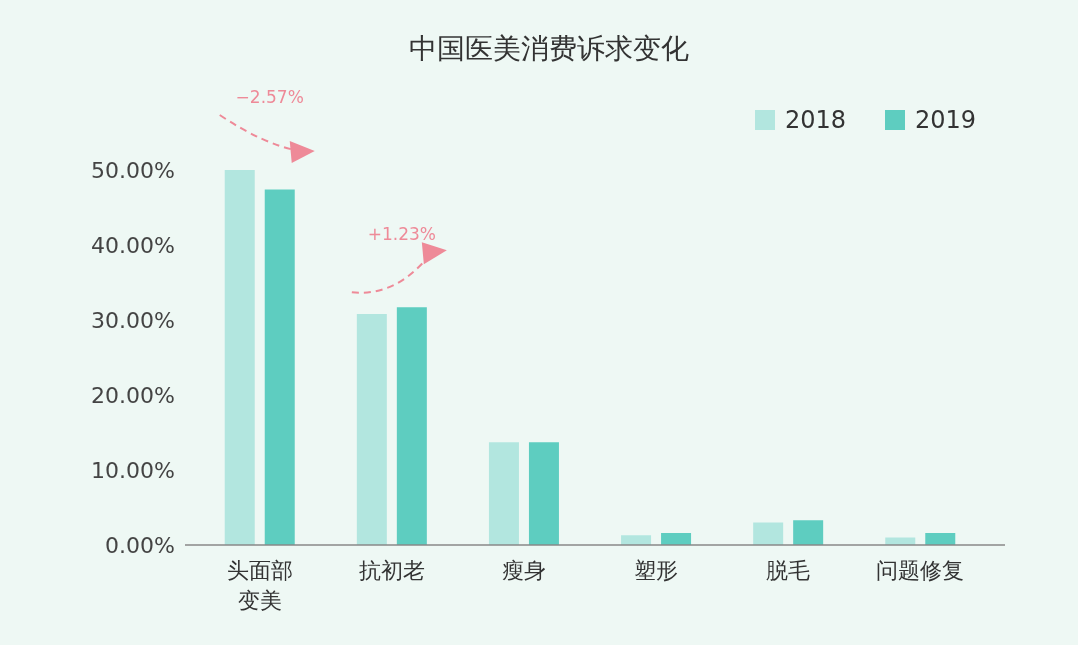  What do you see at coordinates (140, 545) in the screenshot?
I see `y-tick-label: 0.00%` at bounding box center [140, 545].